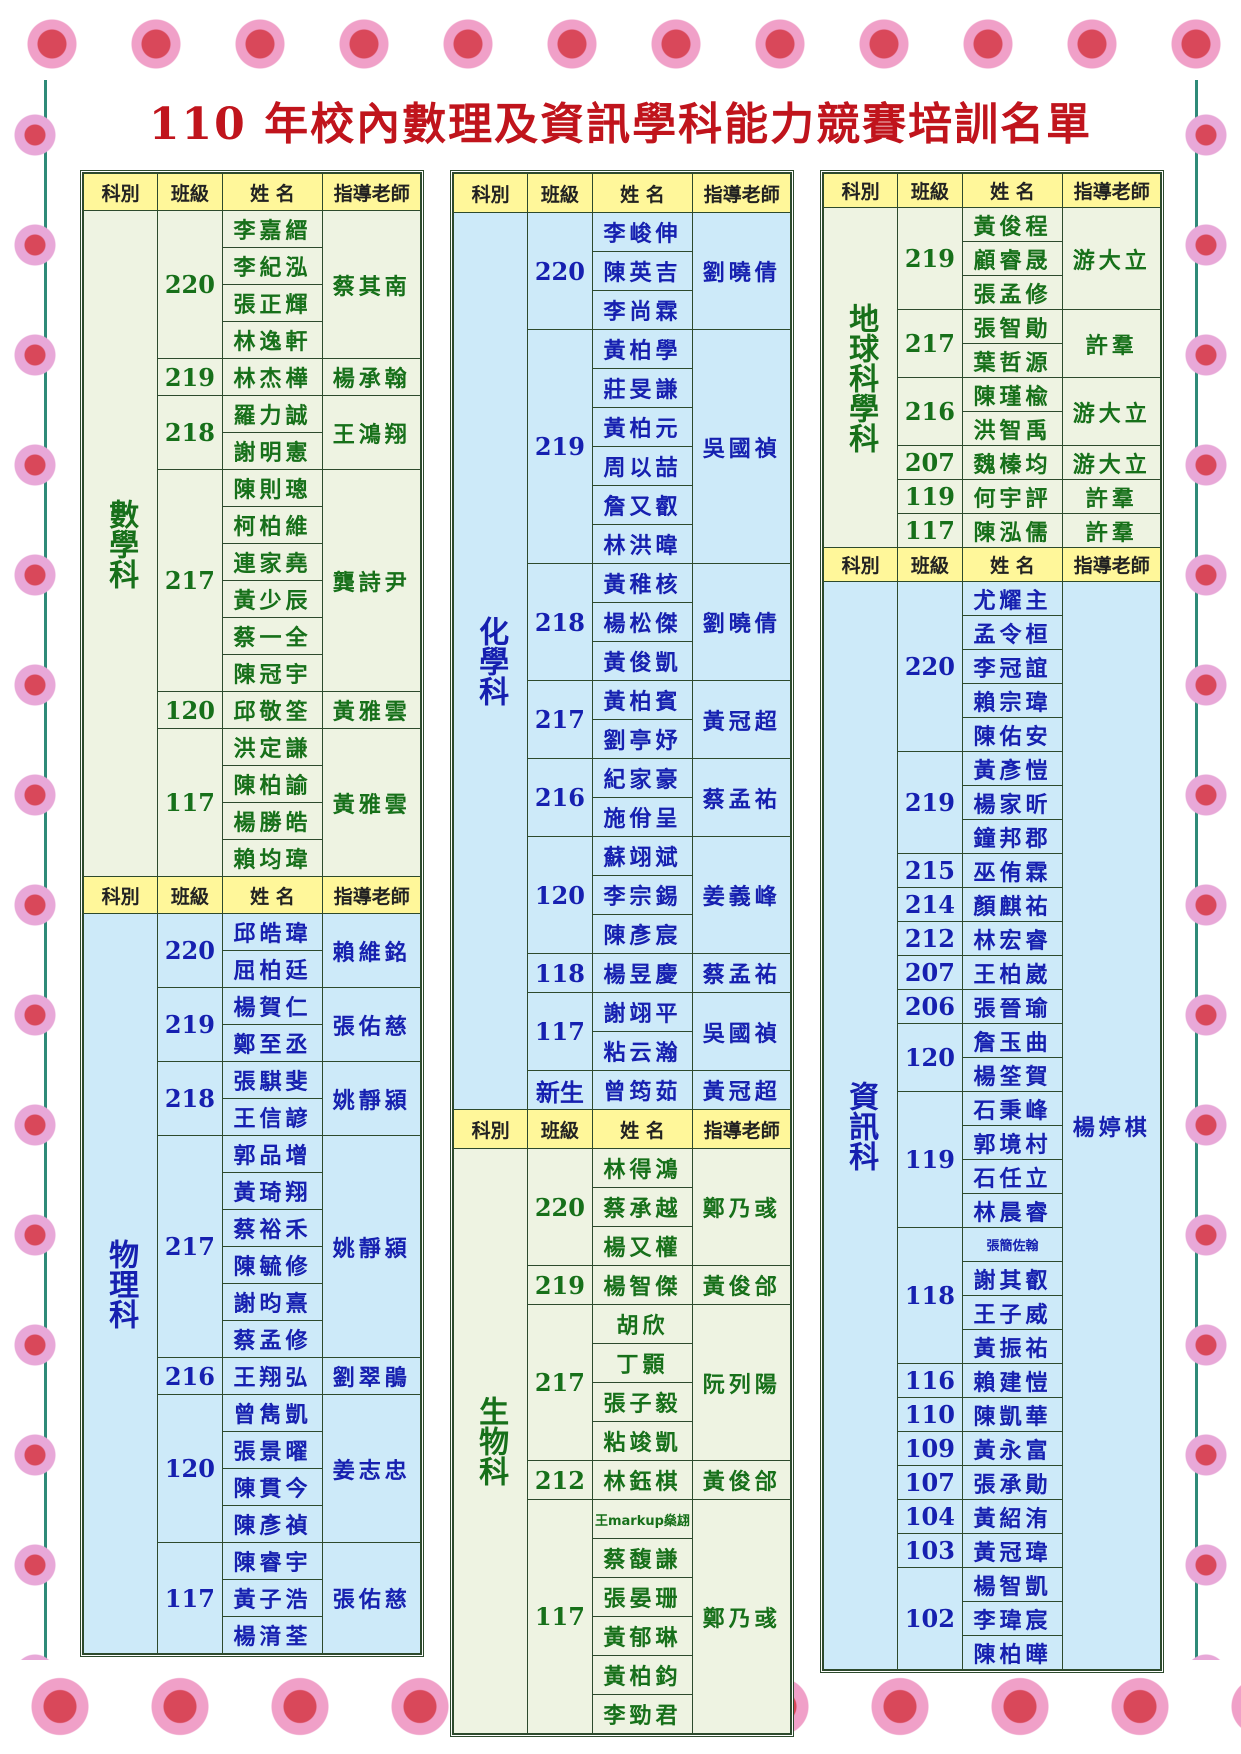 The image size is (1241, 1754). Describe the element at coordinates (272, 1339) in the screenshot. I see `student-name: 蔡孟修` at that location.